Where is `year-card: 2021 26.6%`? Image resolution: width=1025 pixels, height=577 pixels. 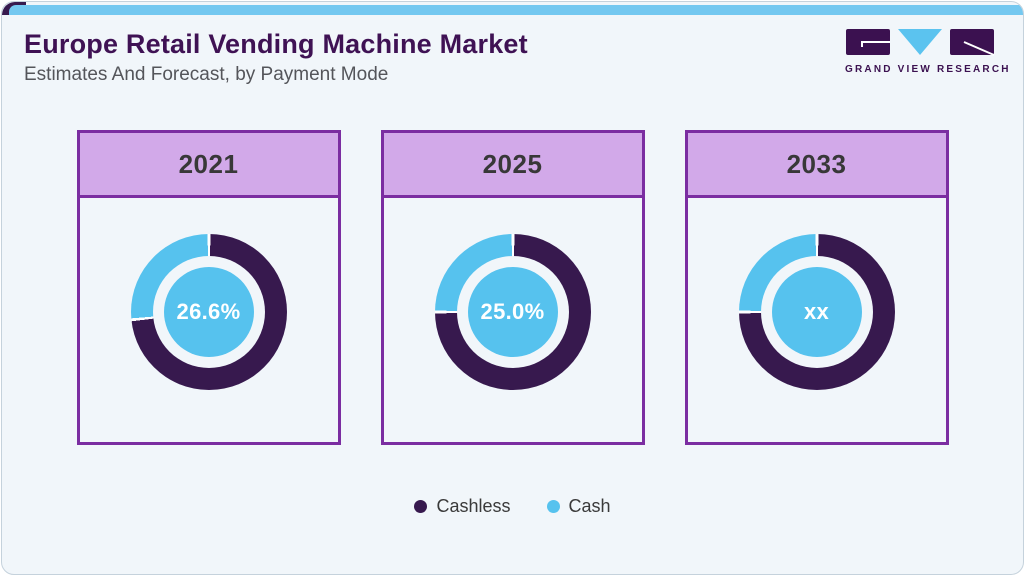
year-card: 2021 26.6% is located at coordinates (208, 287).